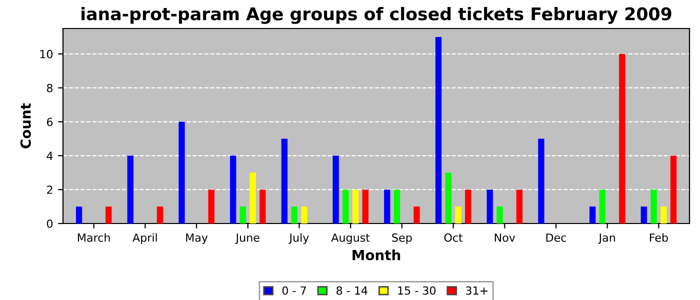 The height and width of the screenshot is (300, 700). I want to click on chart-title: iana-prot-param Age groups of closed tickets February 2009, so click(377, 15).